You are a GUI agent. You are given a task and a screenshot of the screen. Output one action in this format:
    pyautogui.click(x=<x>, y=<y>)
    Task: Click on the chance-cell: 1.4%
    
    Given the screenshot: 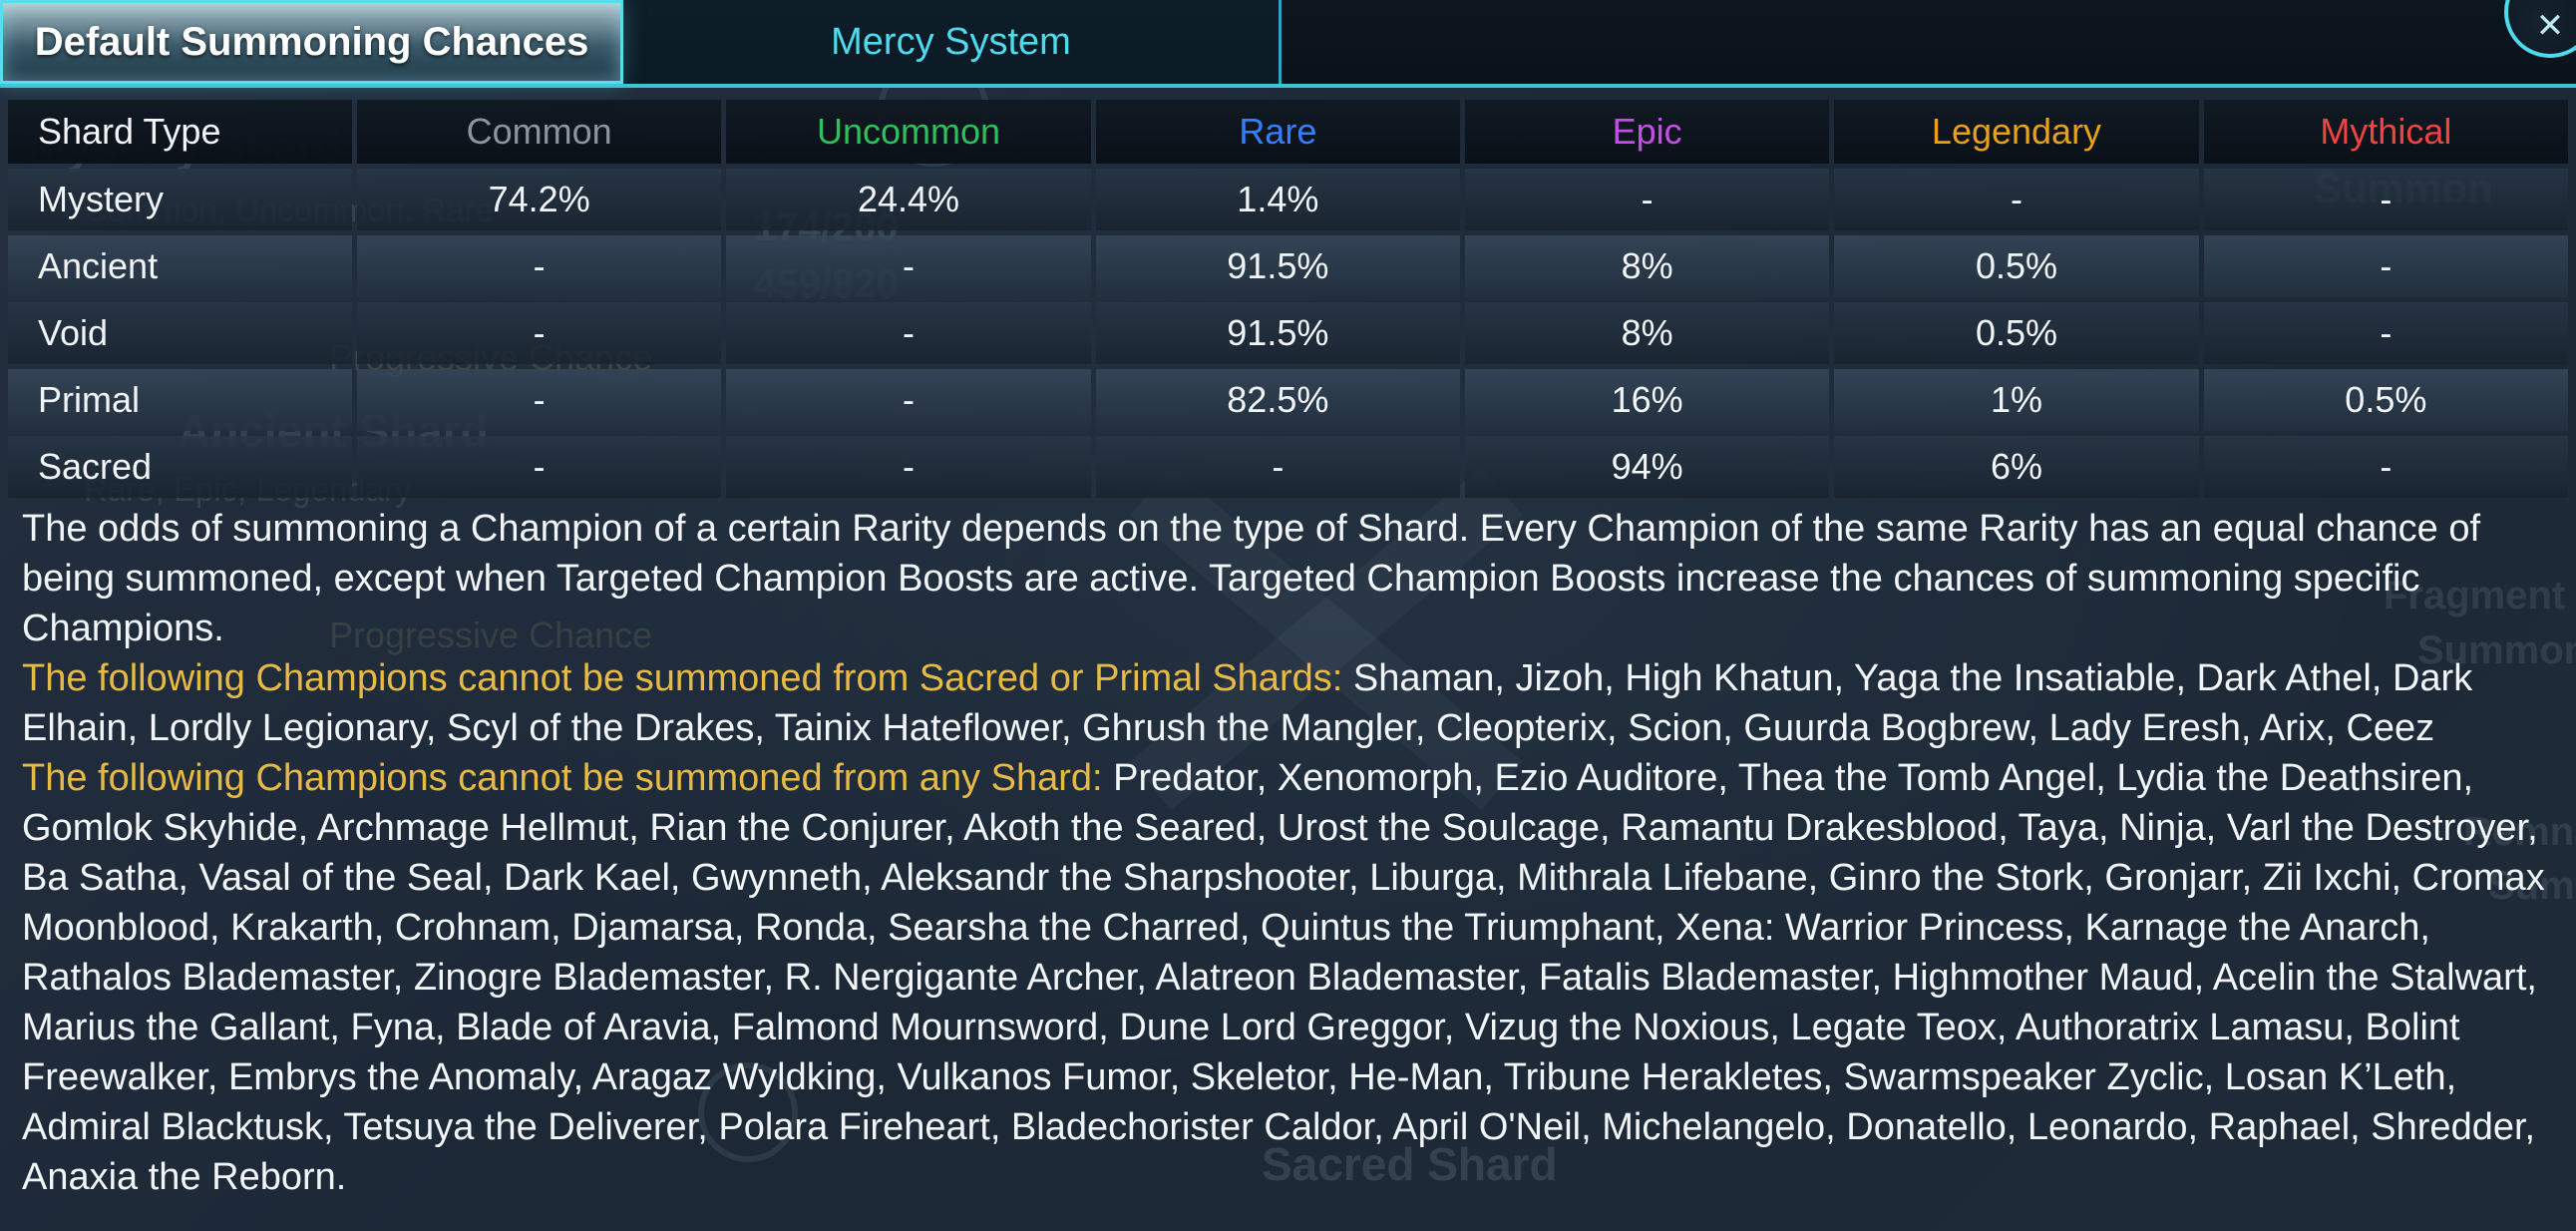 What is the action you would take?
    pyautogui.click(x=1278, y=200)
    